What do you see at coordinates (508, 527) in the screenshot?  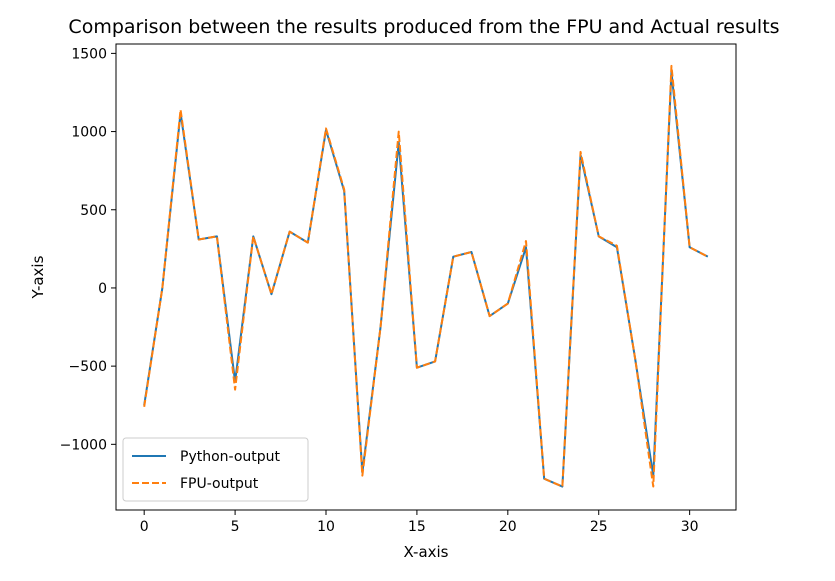 I see `x-tick-label: 20` at bounding box center [508, 527].